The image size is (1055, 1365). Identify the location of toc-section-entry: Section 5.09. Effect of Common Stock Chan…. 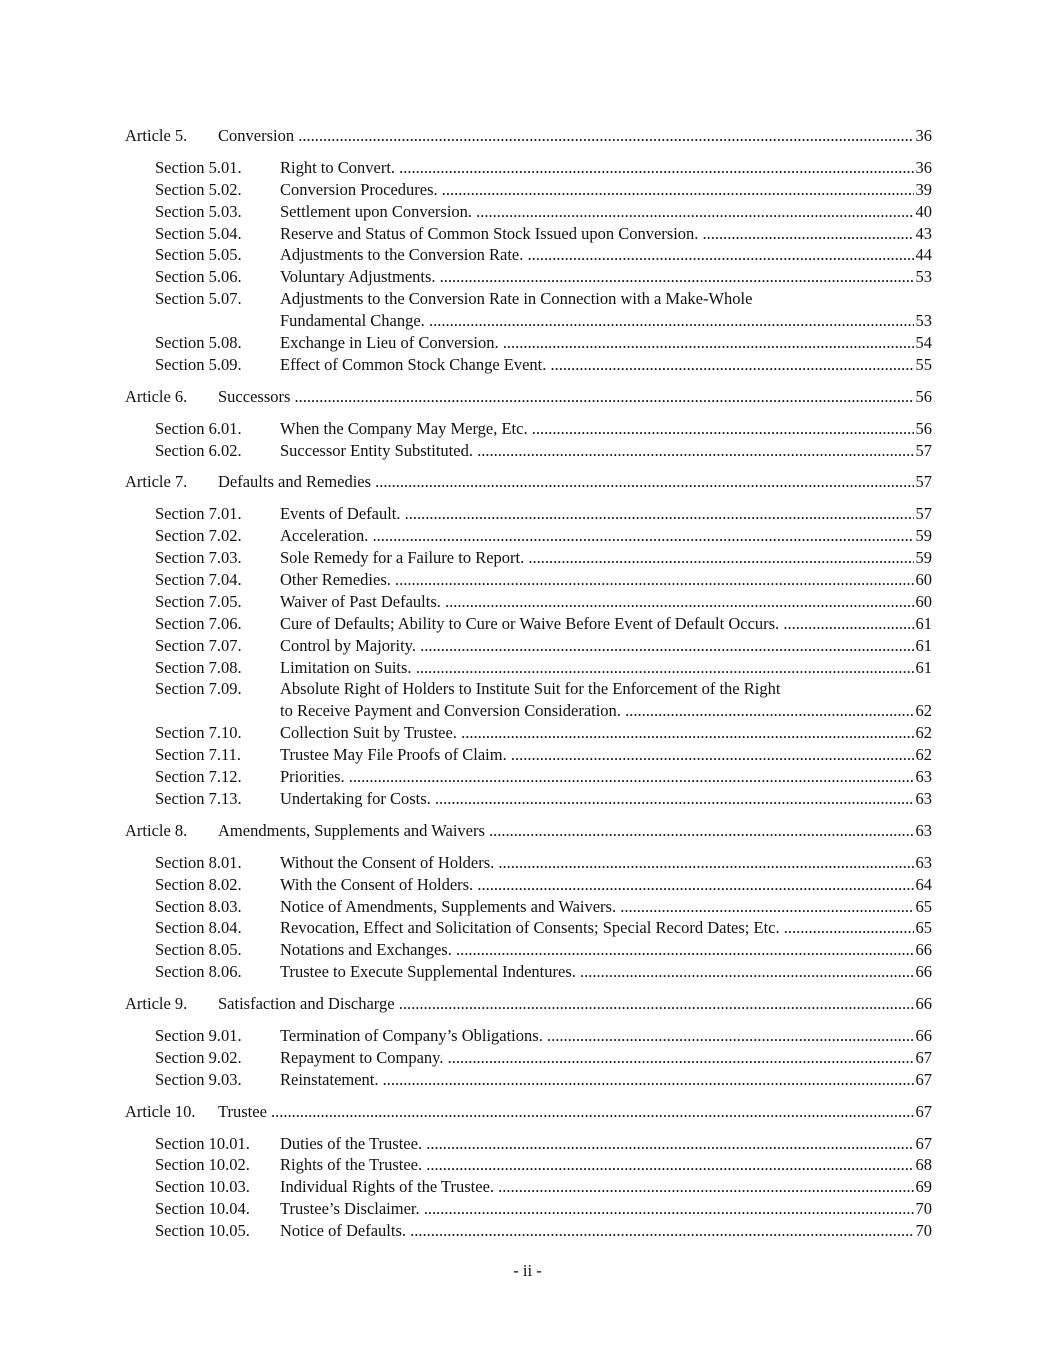
(528, 364).